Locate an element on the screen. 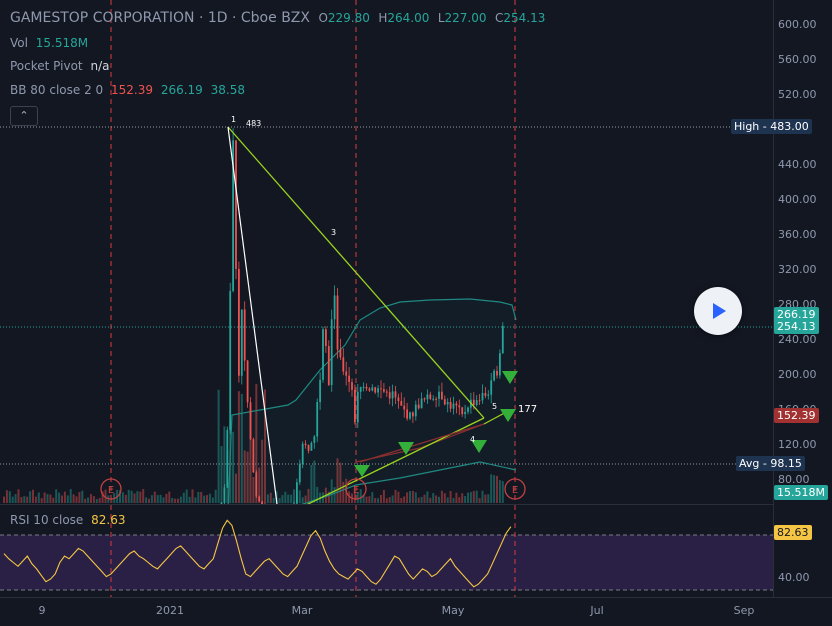  bollinger-bands is located at coordinates (372, 401).